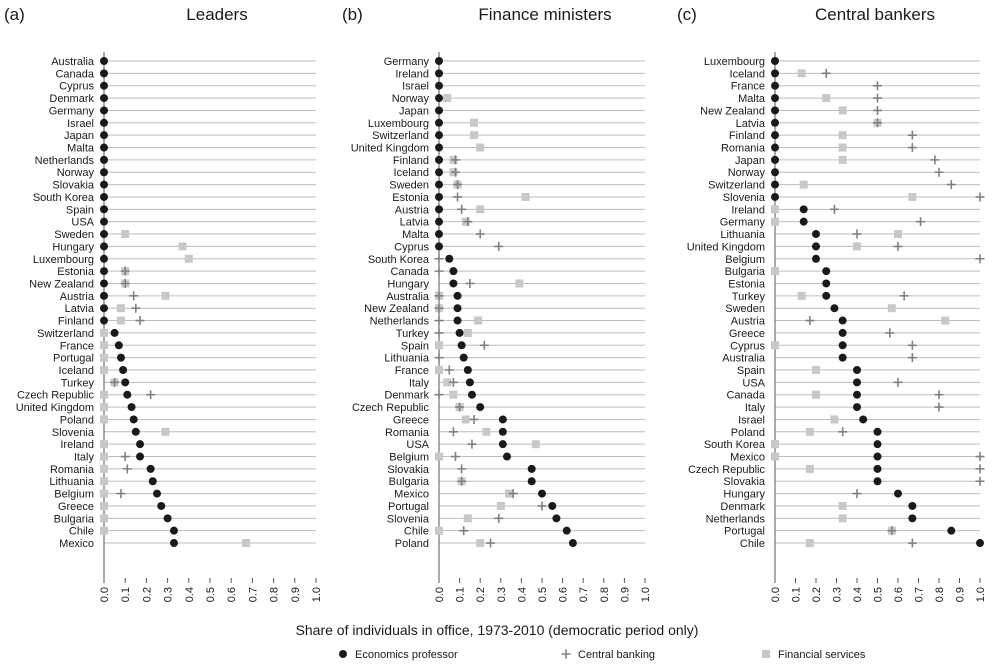 The image size is (995, 665). Describe the element at coordinates (899, 594) in the screenshot. I see `x-tick-label: 0.6` at that location.